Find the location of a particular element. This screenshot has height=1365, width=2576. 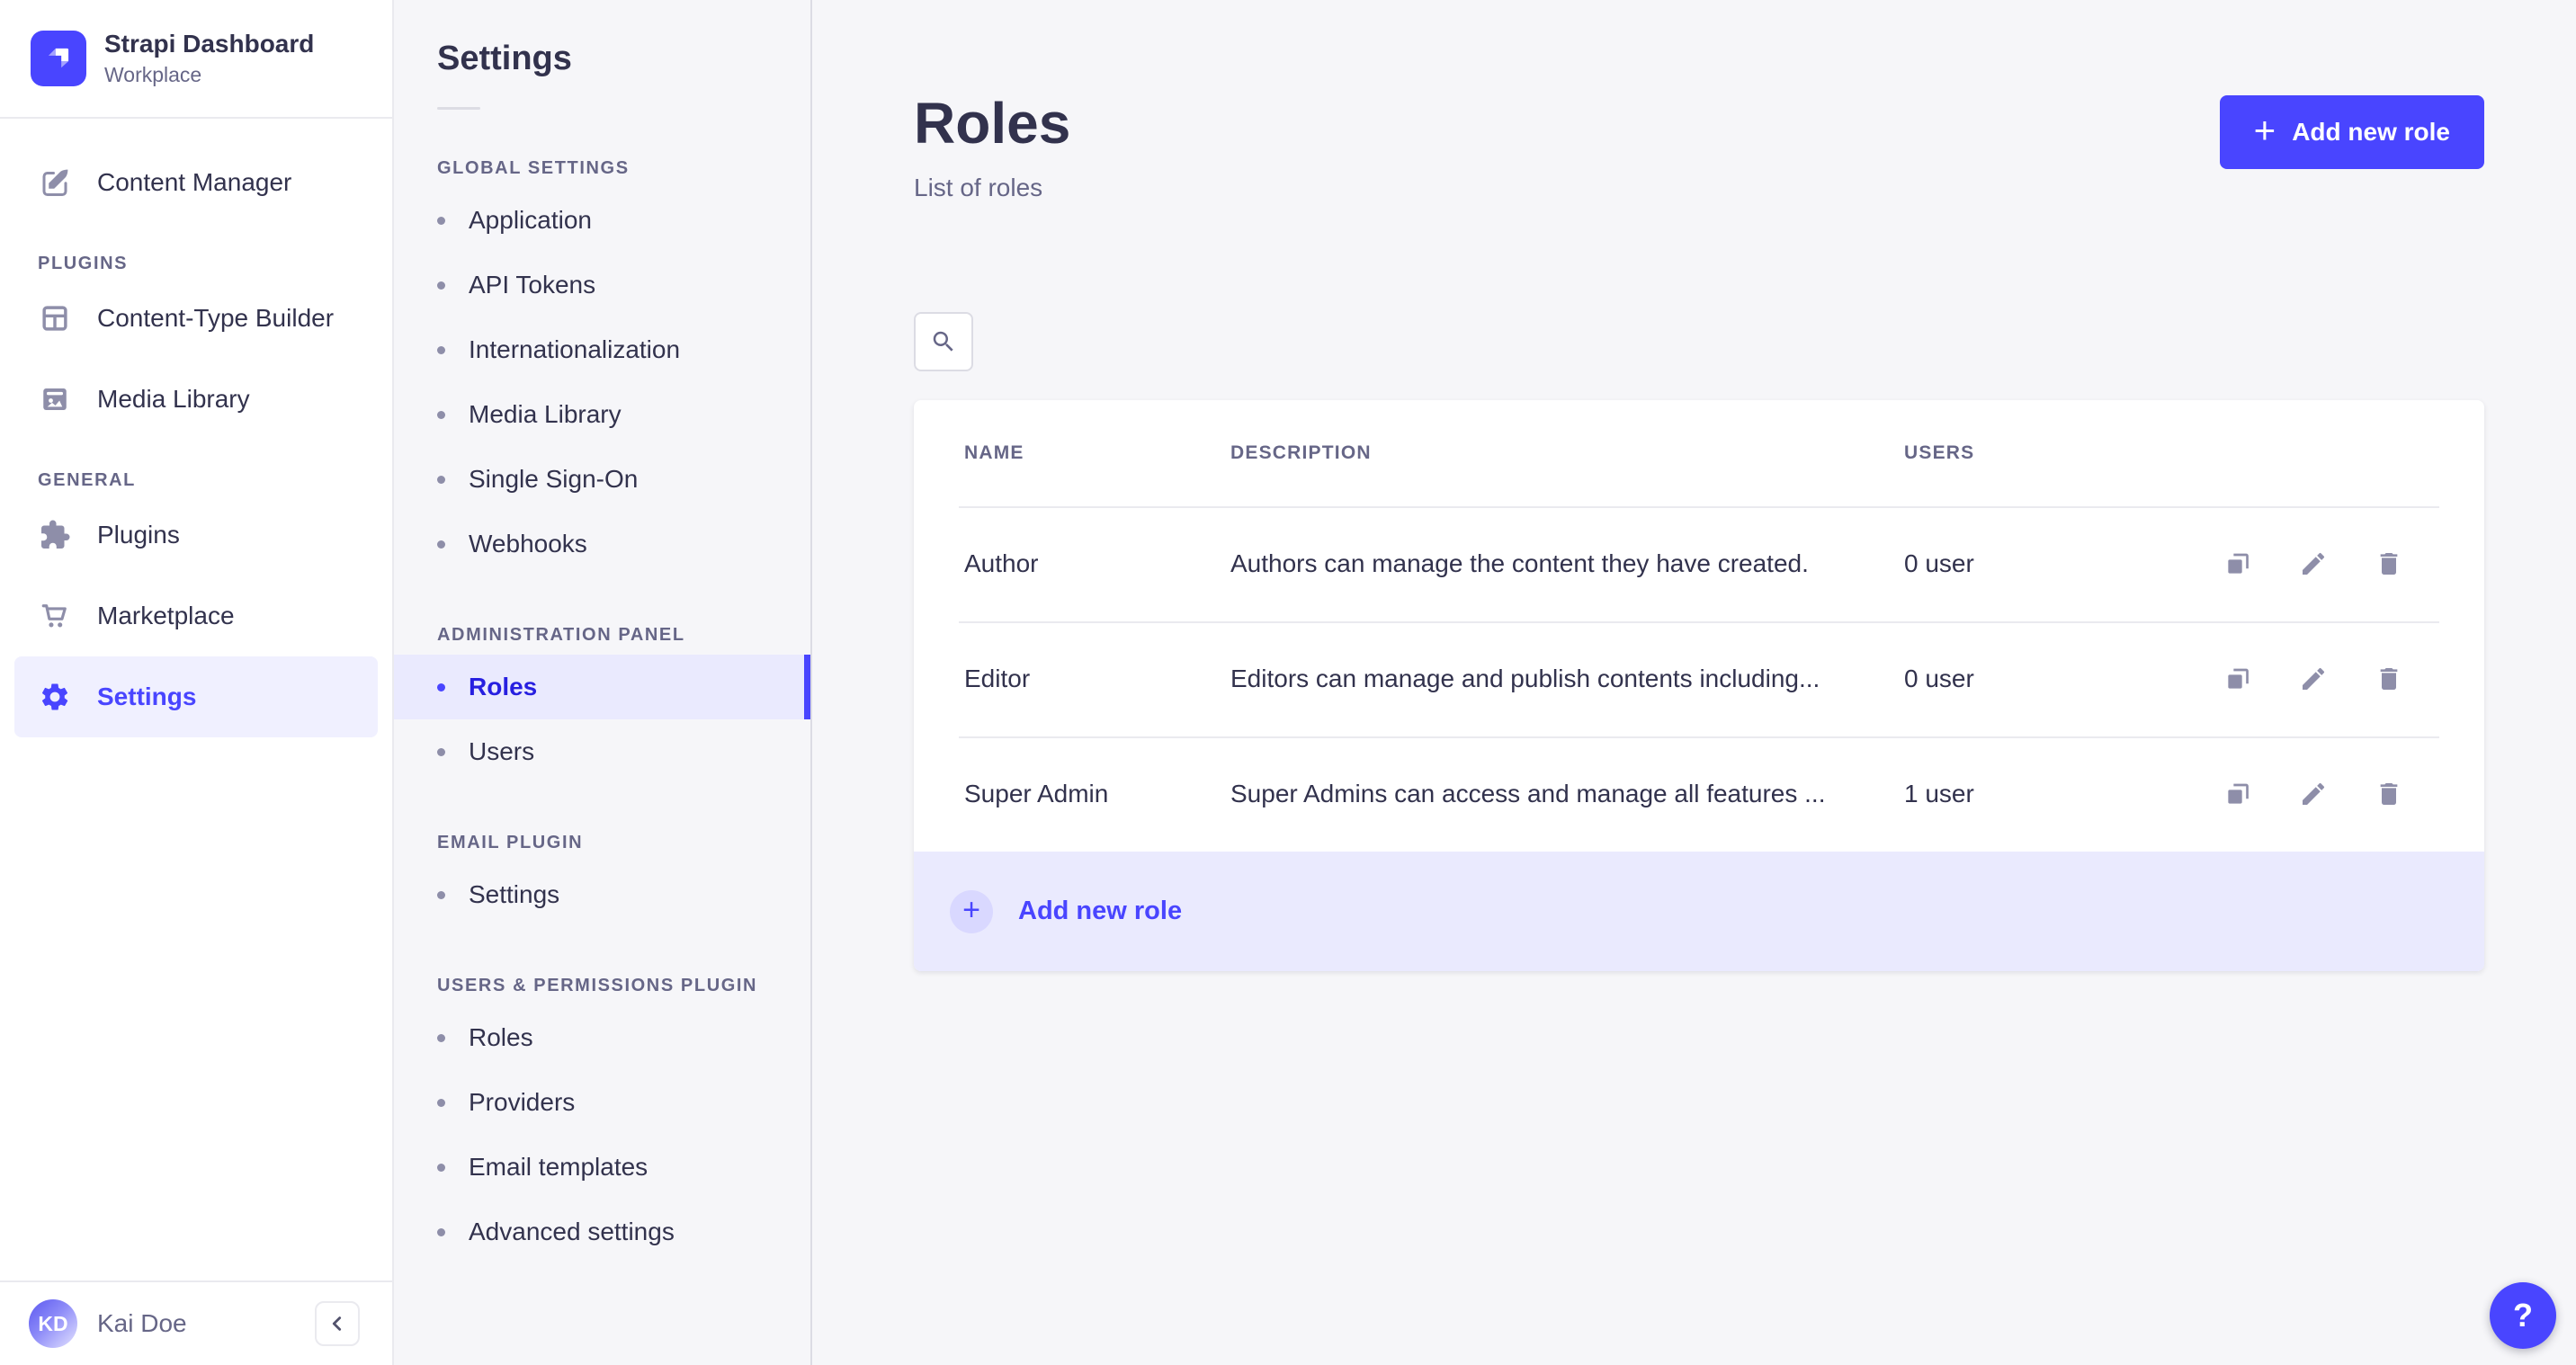

subnav-item-users: Users is located at coordinates (602, 751).